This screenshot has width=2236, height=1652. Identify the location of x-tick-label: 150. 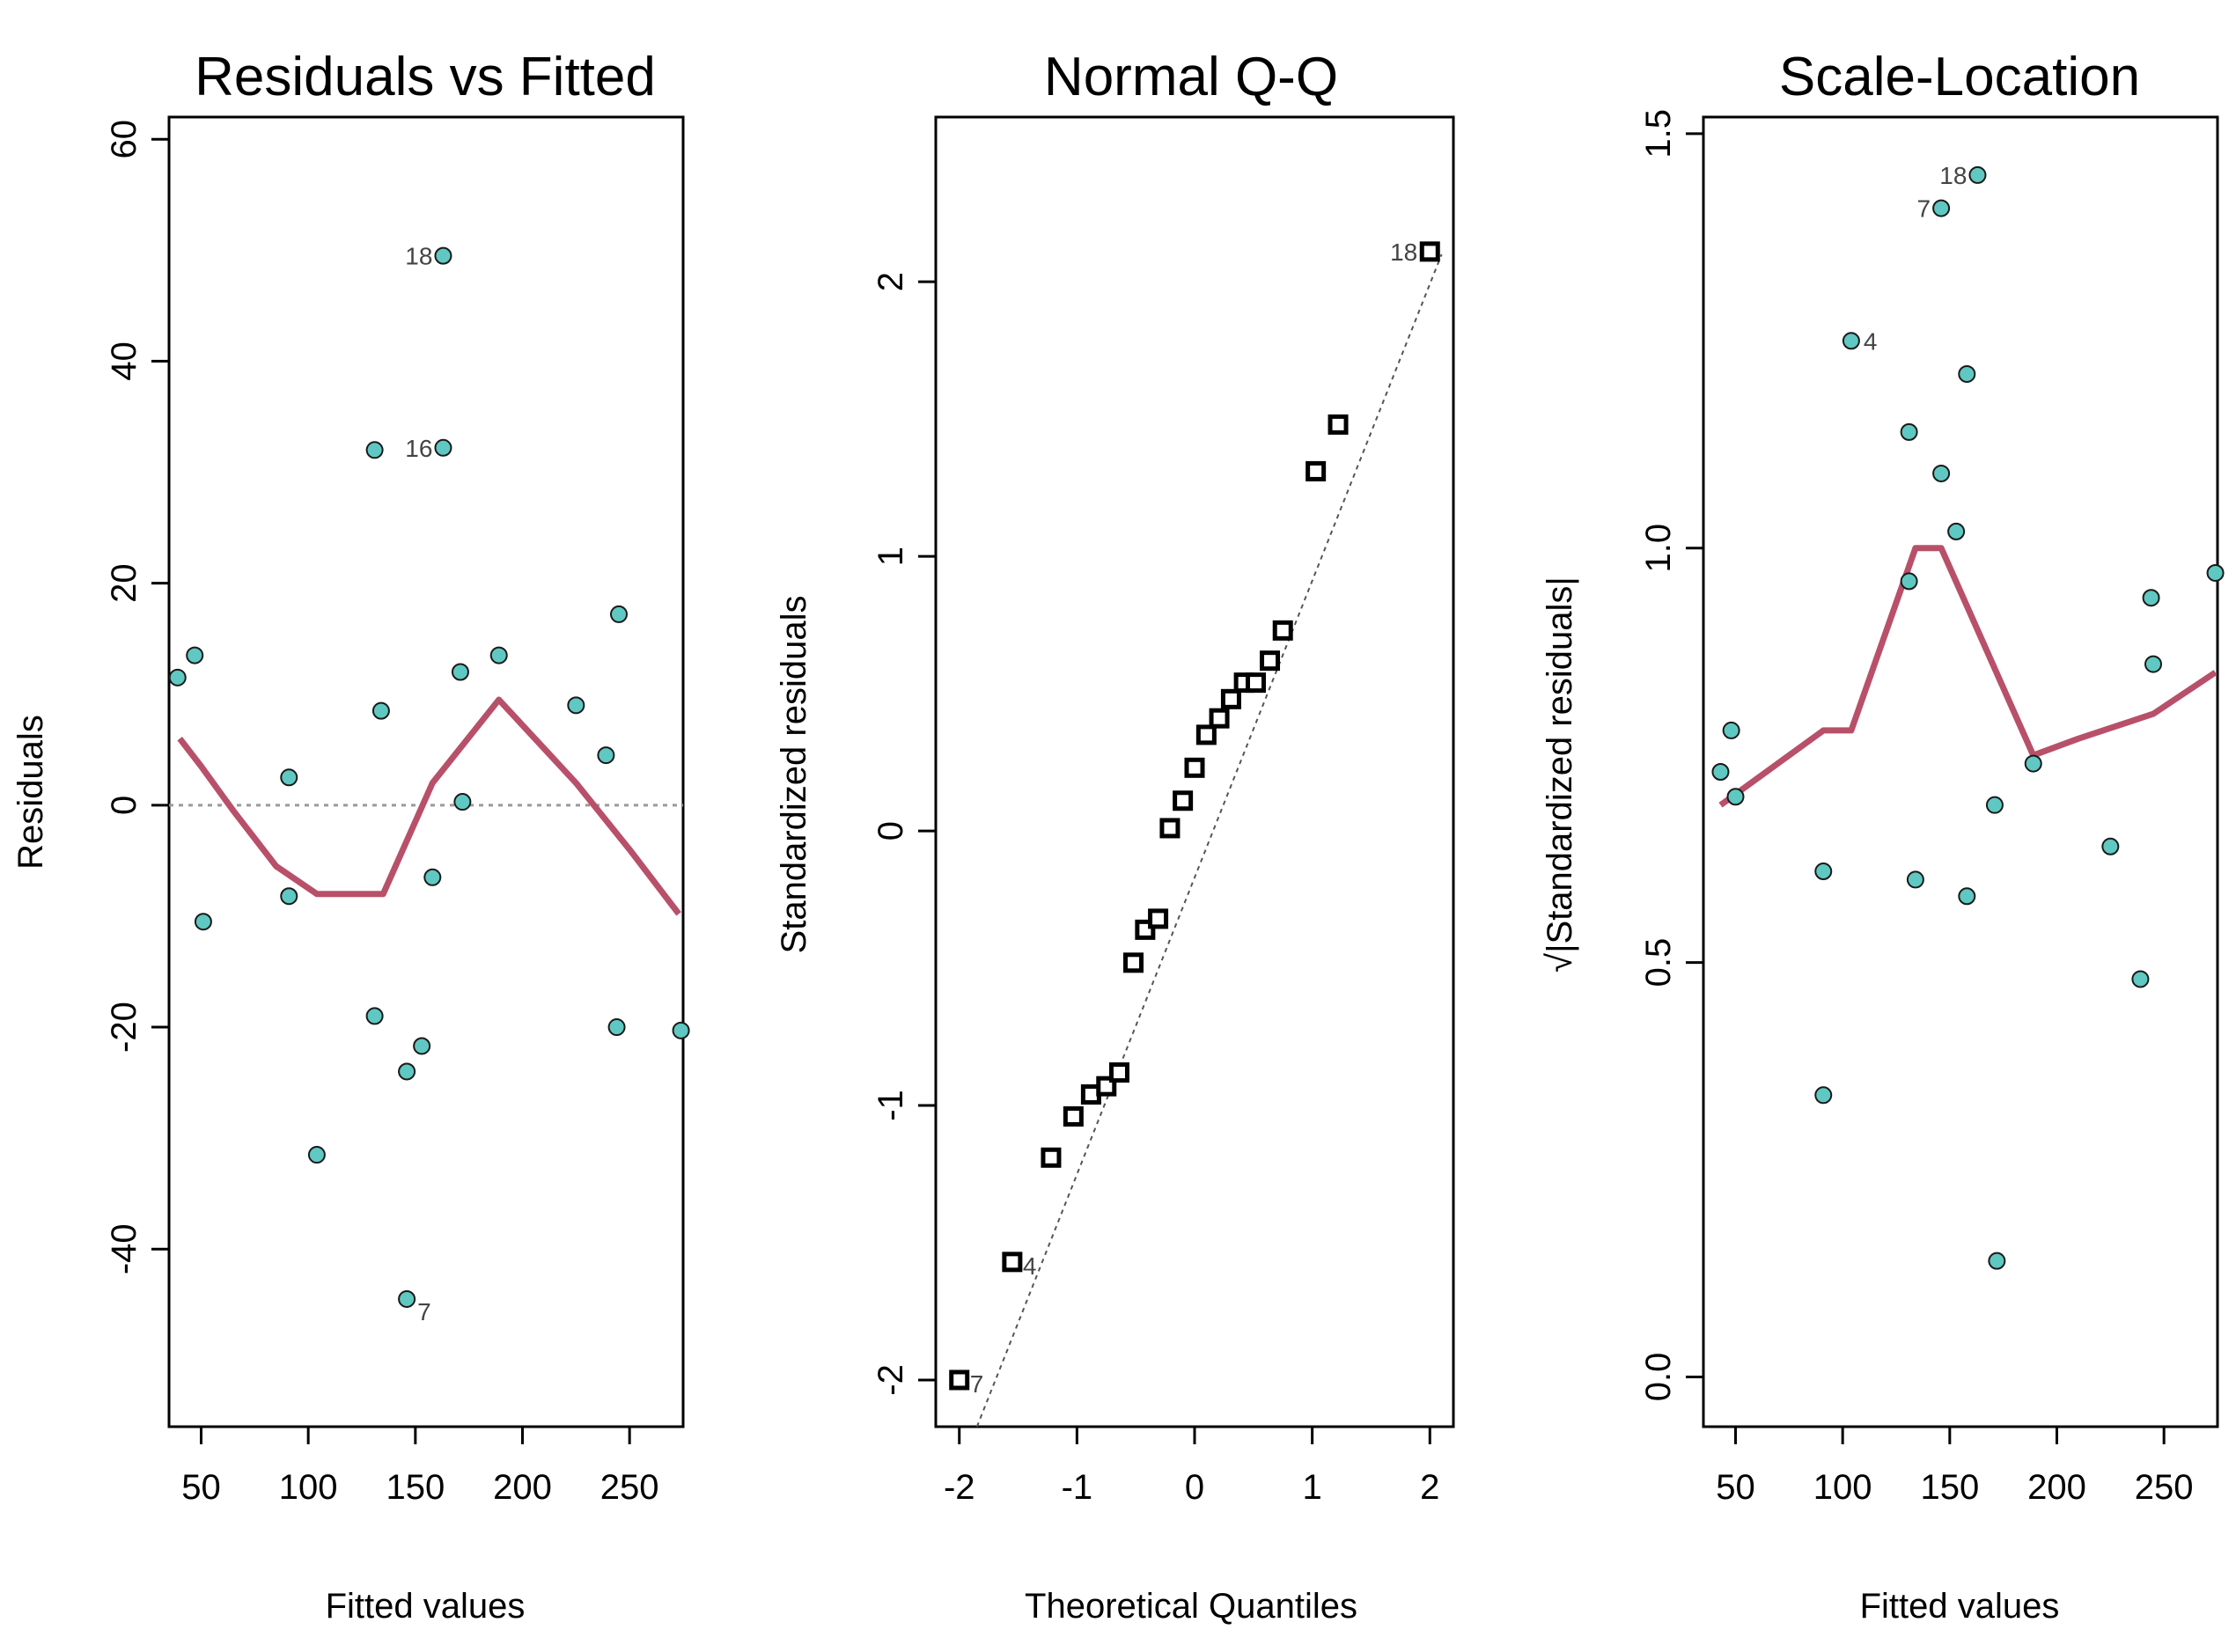
(415, 1487).